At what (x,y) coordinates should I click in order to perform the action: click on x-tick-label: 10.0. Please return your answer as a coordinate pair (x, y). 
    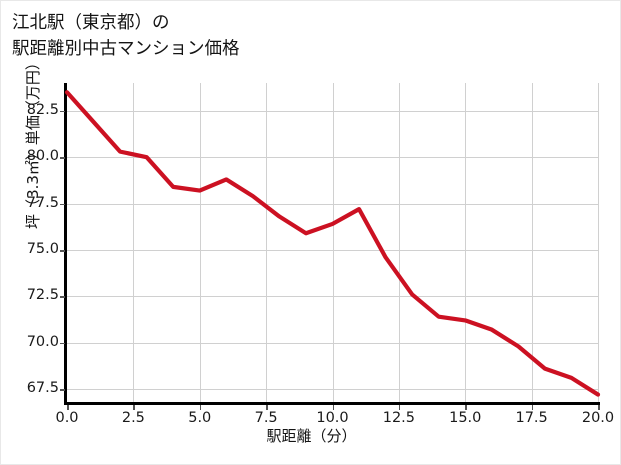
    Looking at the image, I should click on (332, 418).